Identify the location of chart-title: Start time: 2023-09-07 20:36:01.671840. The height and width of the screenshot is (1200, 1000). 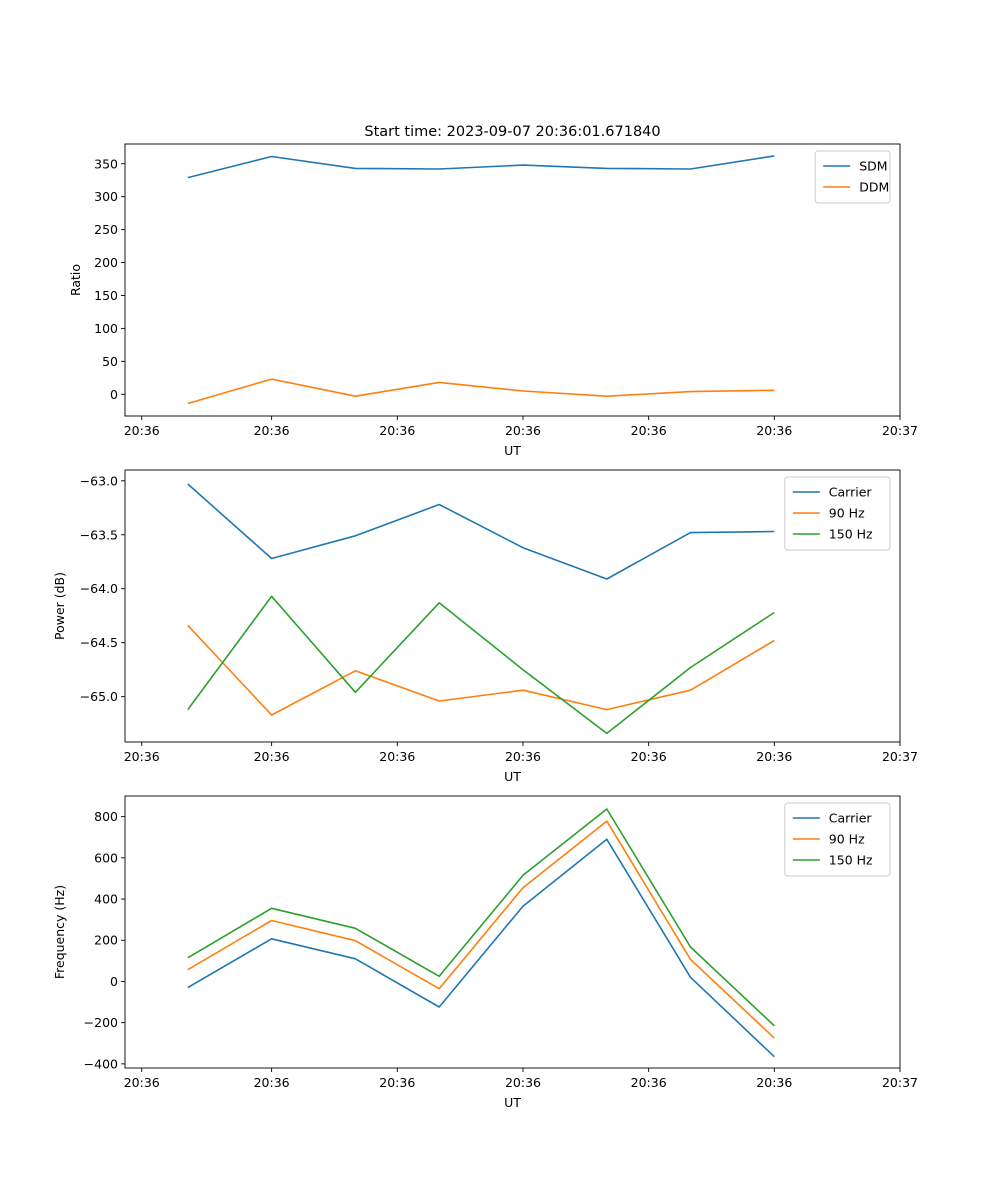
(512, 132).